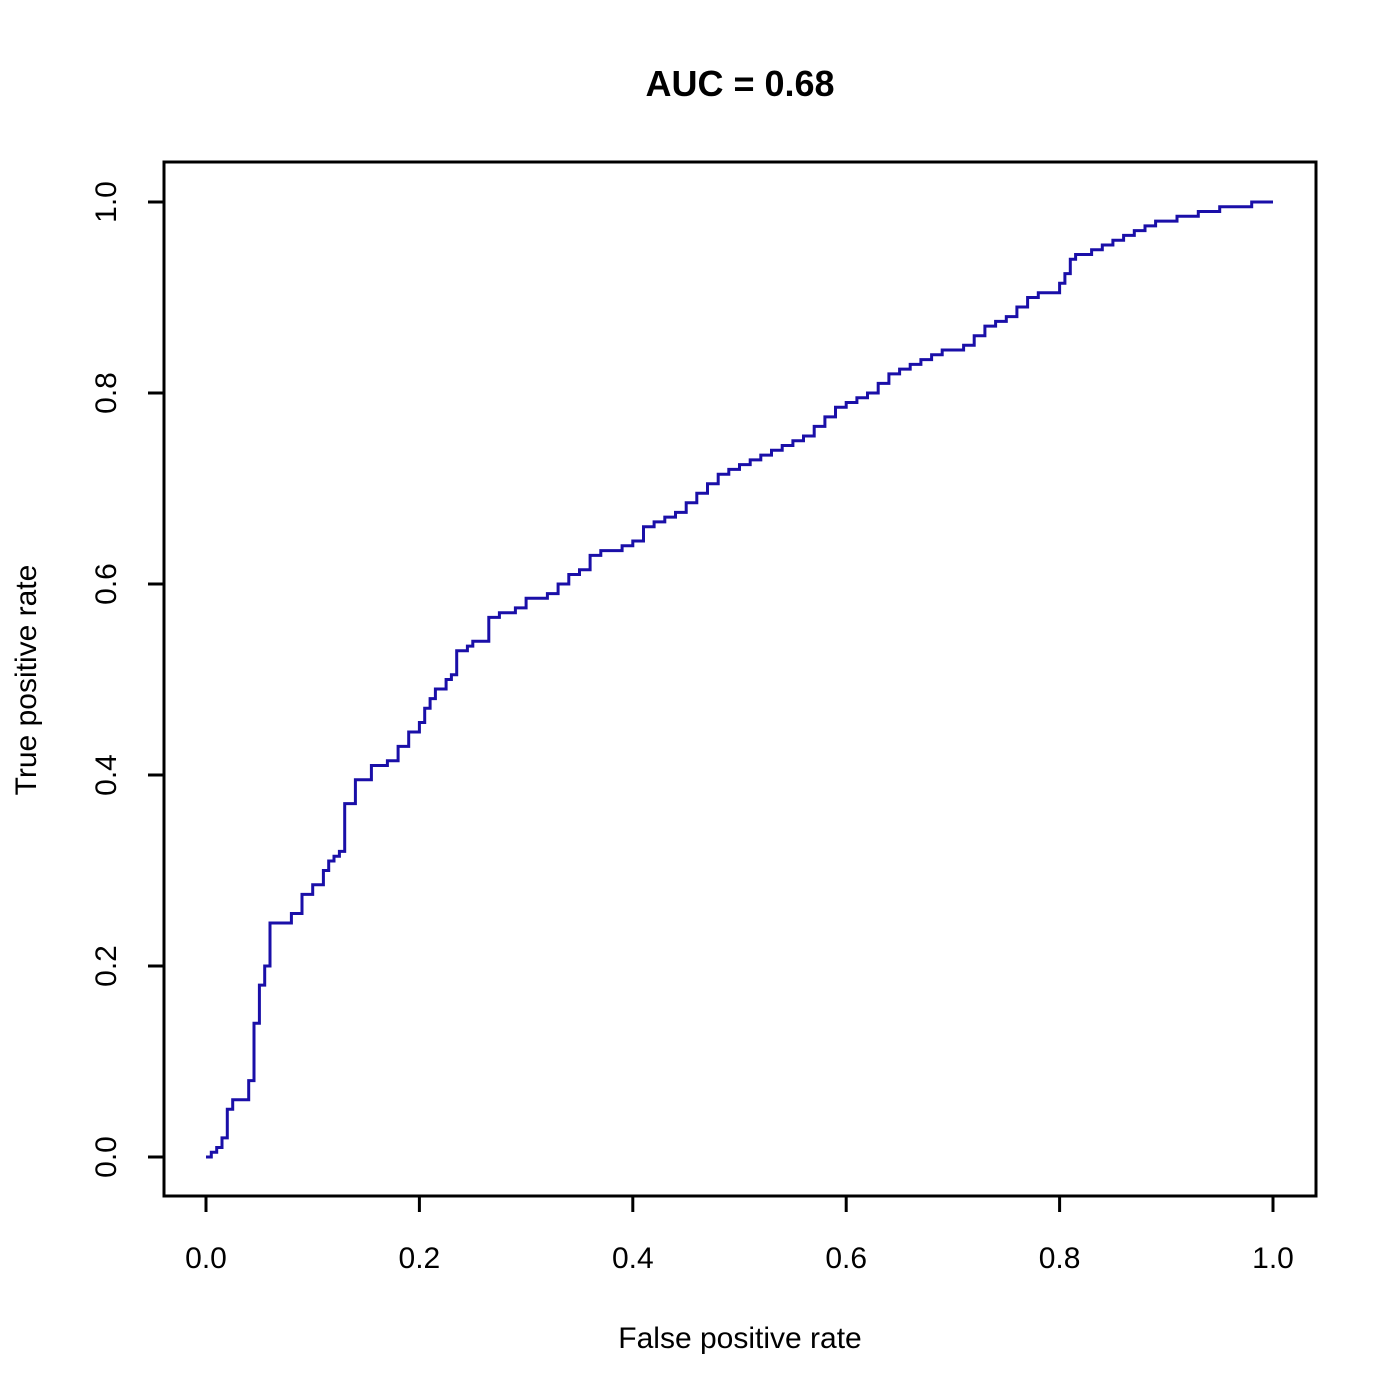  Describe the element at coordinates (739, 1234) in the screenshot. I see `x-axis: 0.0 0.2 0.4 0.6 0.8 1.0` at that location.